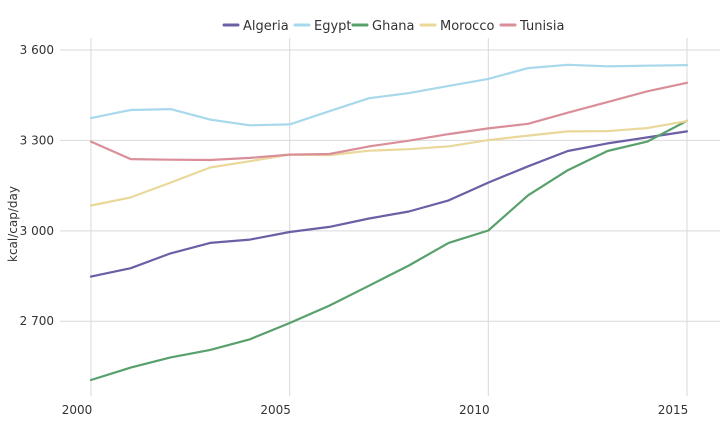  Describe the element at coordinates (37, 231) in the screenshot. I see `y-tick-label: 3 000` at that location.